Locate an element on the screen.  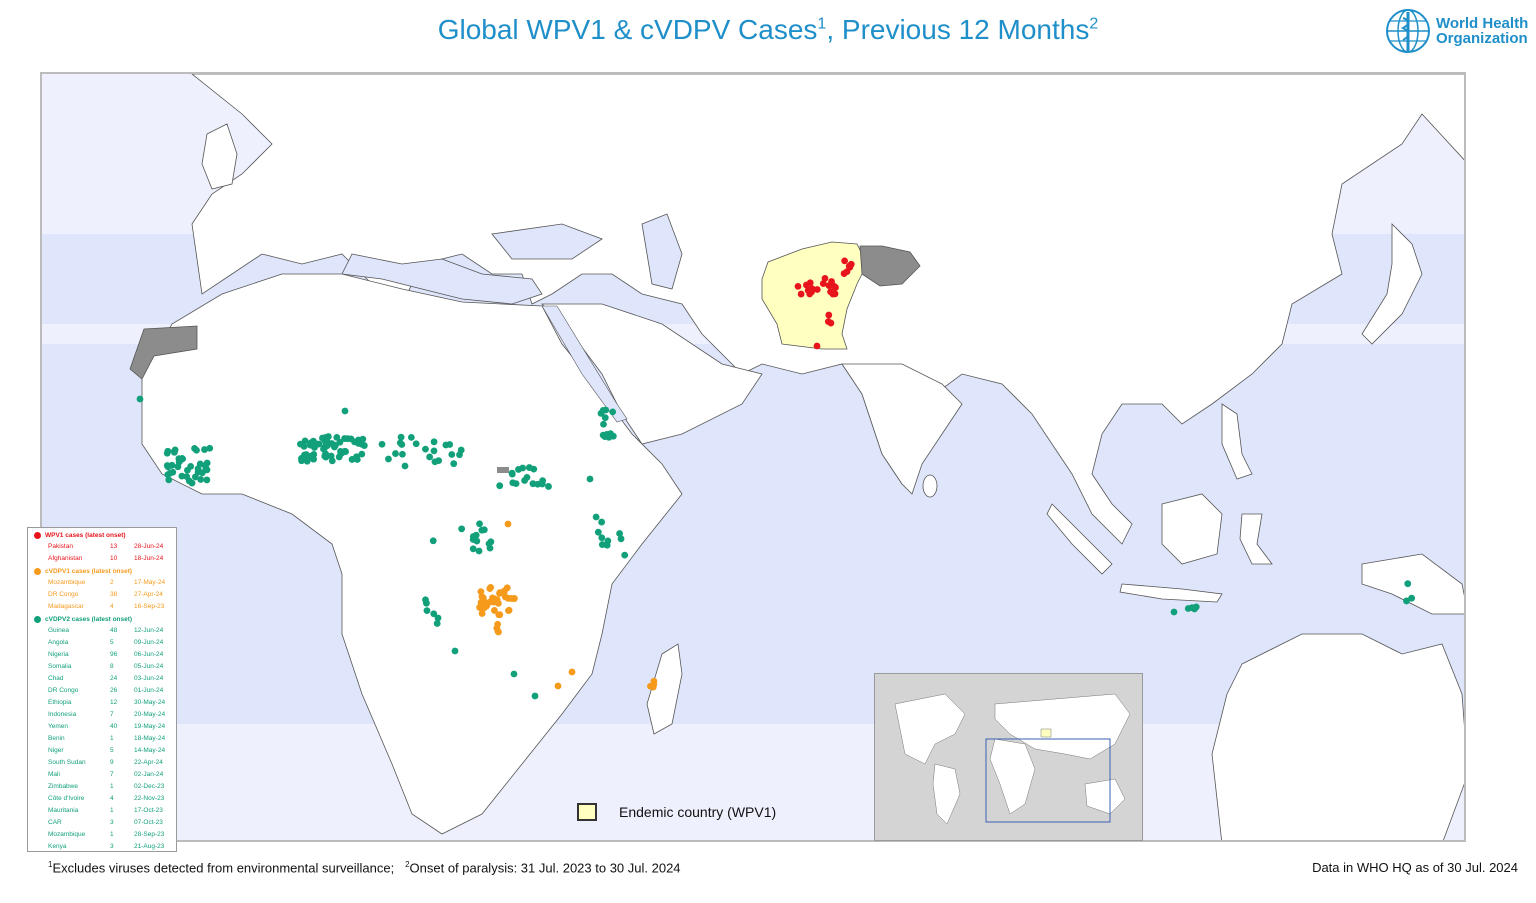
australia is located at coordinates (1337, 736).